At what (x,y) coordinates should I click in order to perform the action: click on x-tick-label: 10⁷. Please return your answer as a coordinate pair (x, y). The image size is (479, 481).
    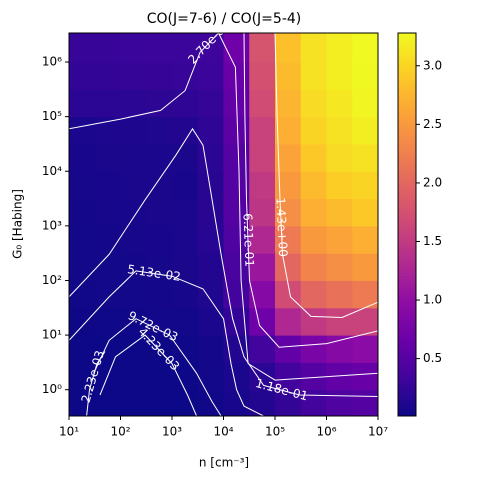
    Looking at the image, I should click on (378, 432).